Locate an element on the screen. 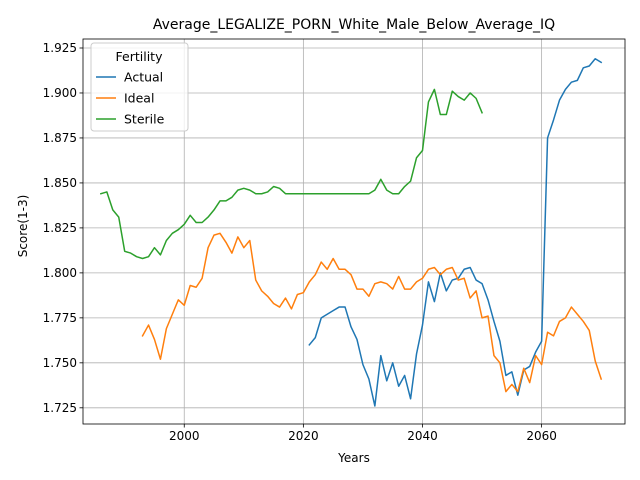 This screenshot has width=640, height=480. y-tick-label: 1.875 is located at coordinates (60, 138).